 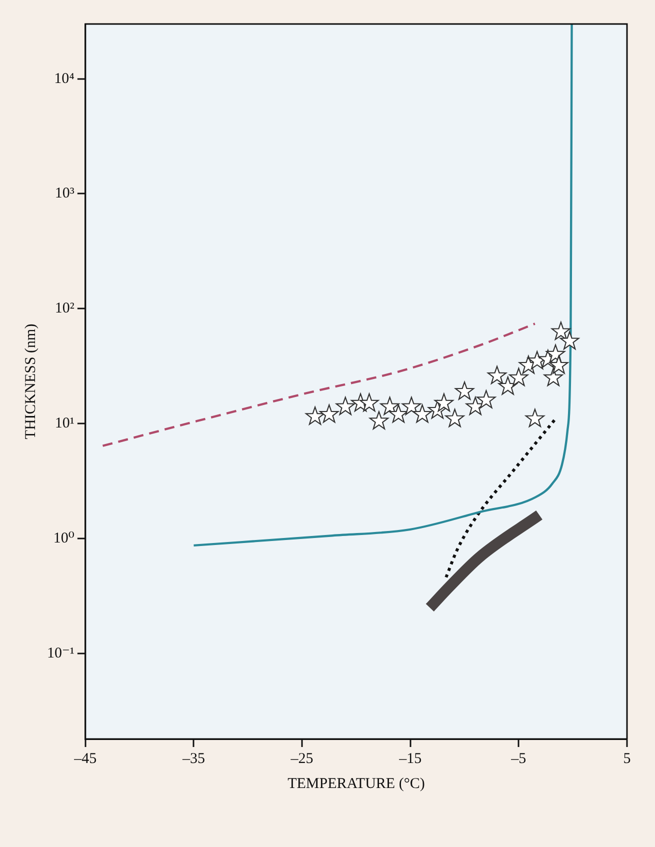 I want to click on y-tick-label: 10², so click(x=64, y=308).